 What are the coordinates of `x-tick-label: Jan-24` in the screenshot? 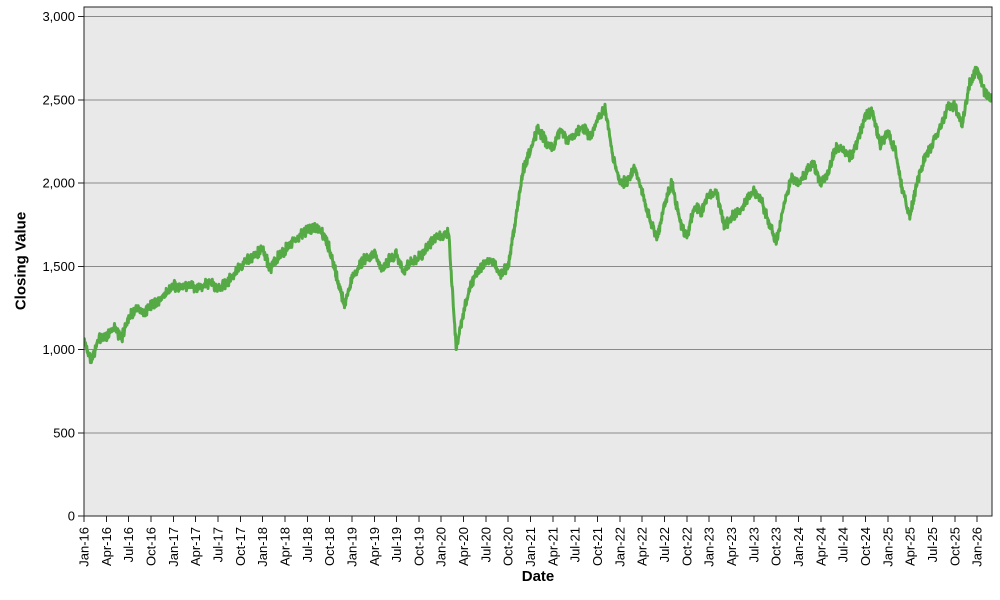 It's located at (798, 547).